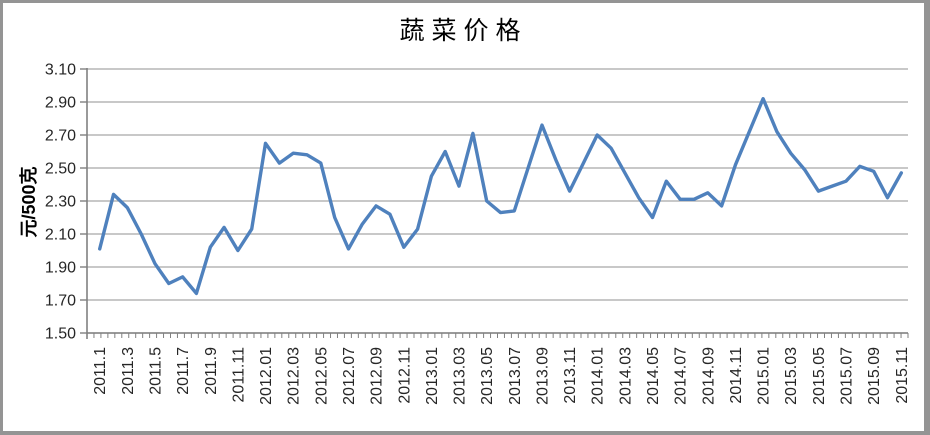  Describe the element at coordinates (60, 103) in the screenshot. I see `y-tick-label: 2.90` at that location.